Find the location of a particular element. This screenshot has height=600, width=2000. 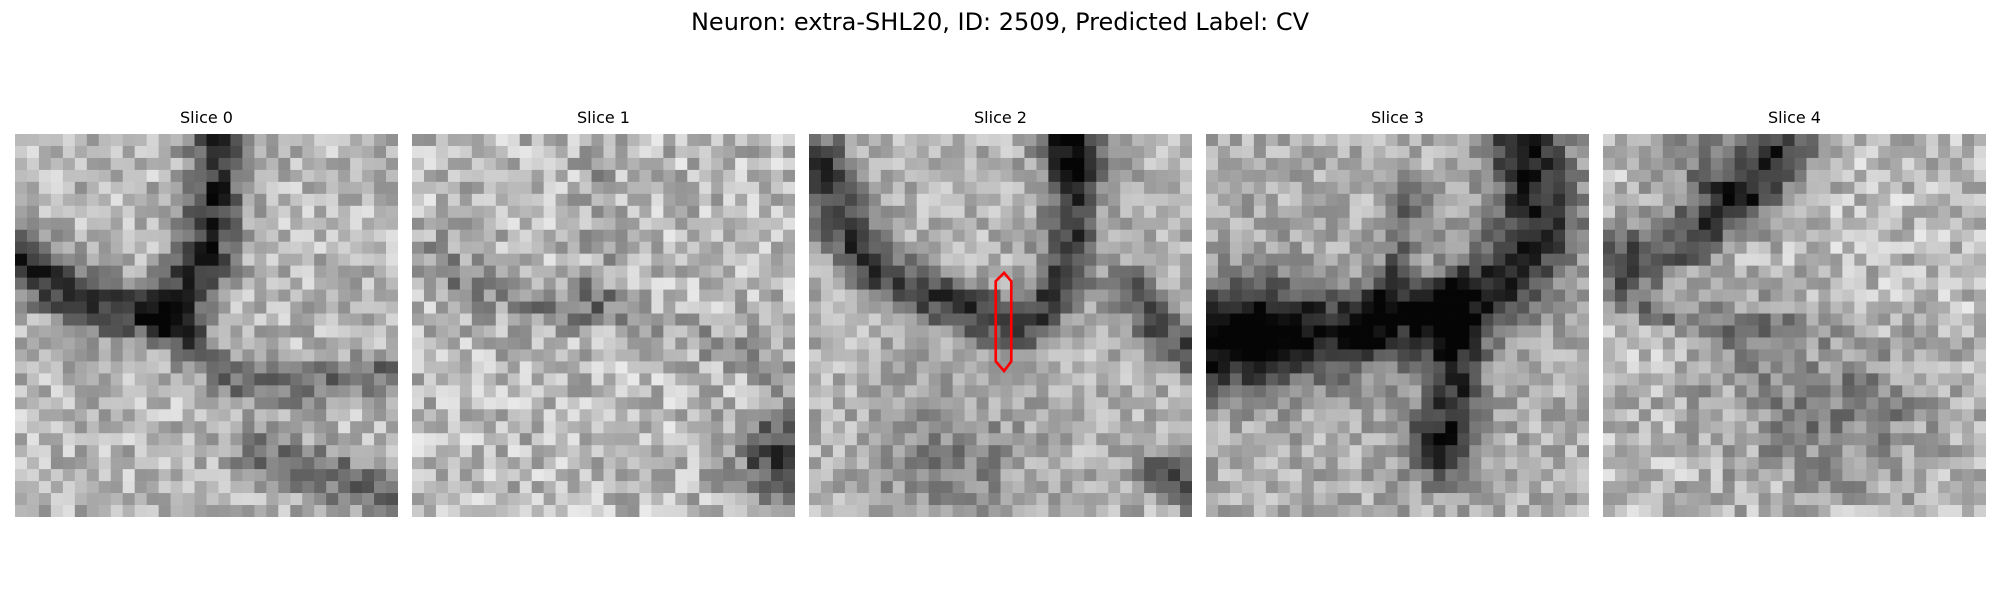

slice-title: Slice 2 is located at coordinates (1000, 117).